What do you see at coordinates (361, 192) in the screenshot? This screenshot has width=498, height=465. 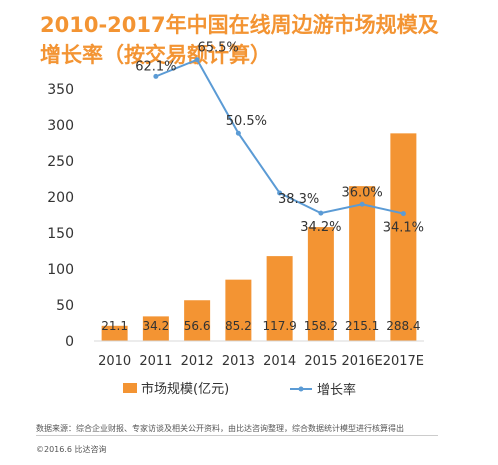 I see `growth-value-label: 36.0%` at bounding box center [361, 192].